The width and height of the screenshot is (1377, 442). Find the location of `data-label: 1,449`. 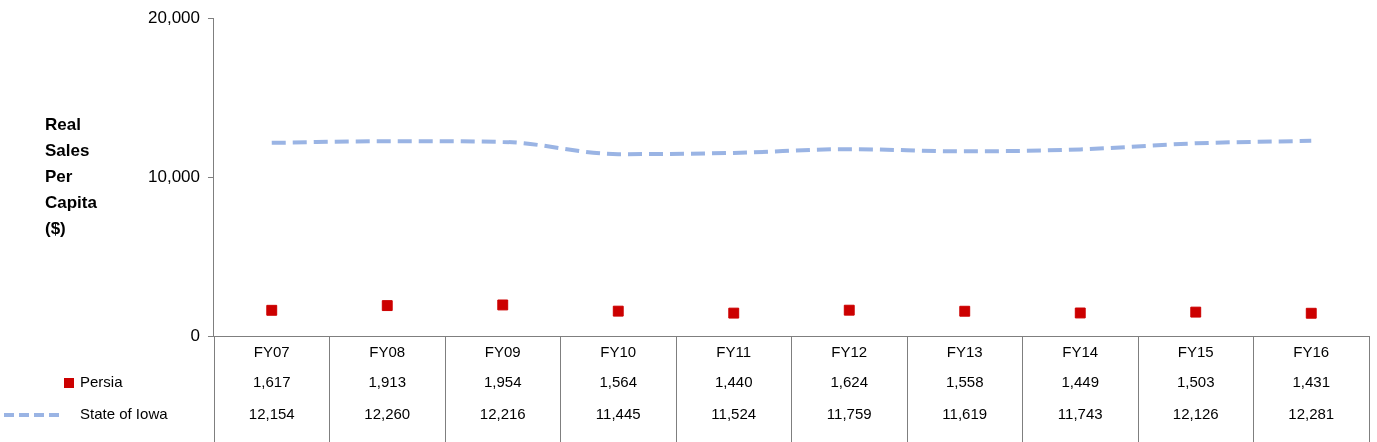

data-label: 1,449 is located at coordinates (1080, 382).